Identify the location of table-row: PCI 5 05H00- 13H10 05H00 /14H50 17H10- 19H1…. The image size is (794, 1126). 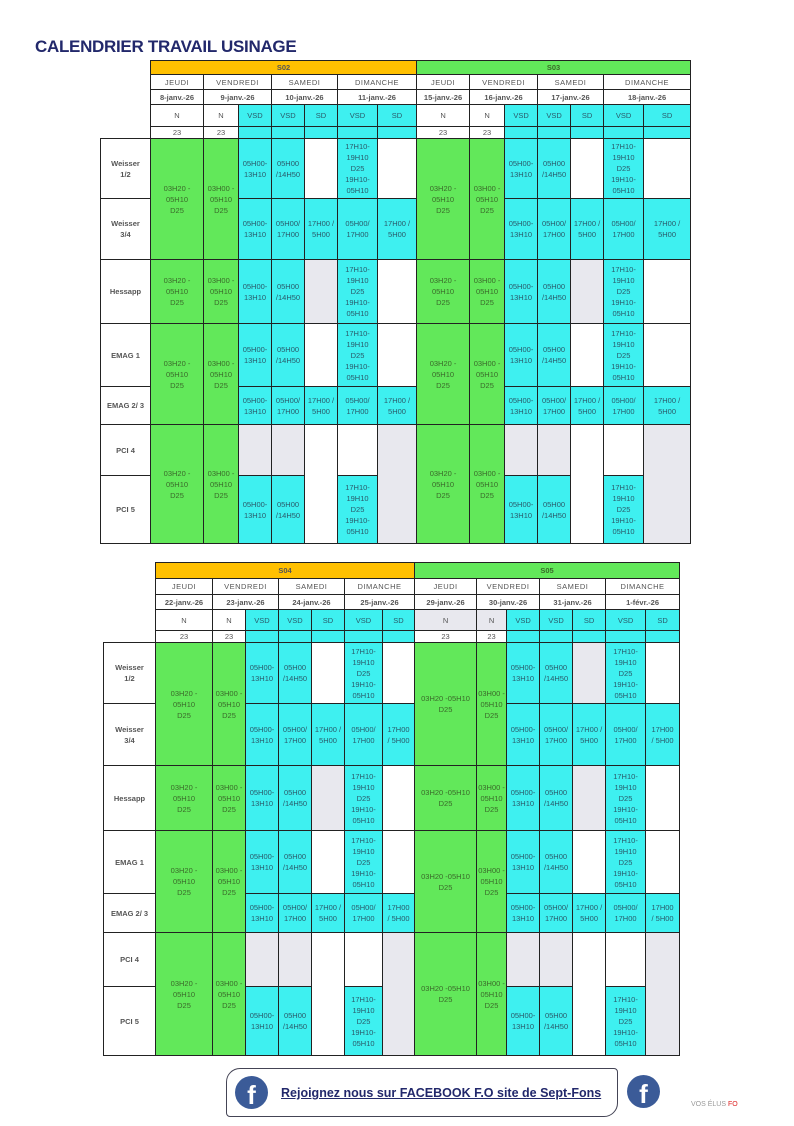
(391, 1021).